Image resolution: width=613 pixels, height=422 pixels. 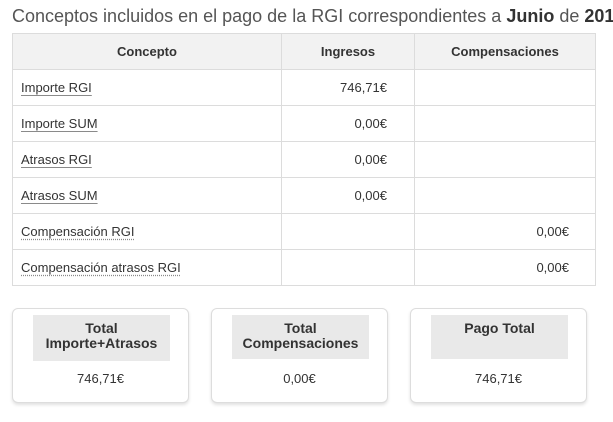 I want to click on concept-link-atrasos-rgi: Atrasos RGI, so click(x=56, y=159).